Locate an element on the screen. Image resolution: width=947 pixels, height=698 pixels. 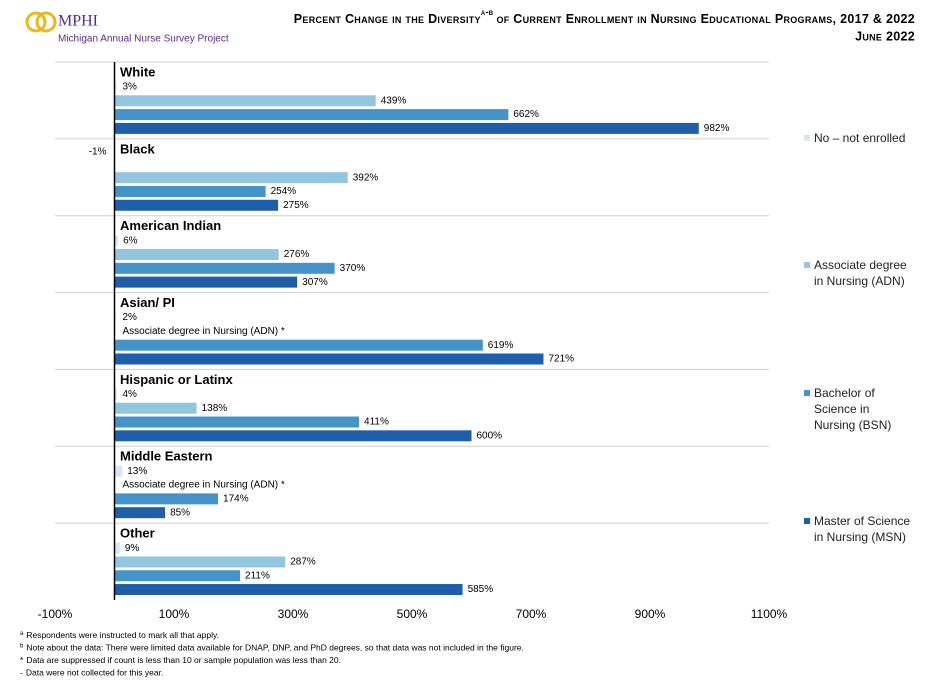
value-label: 287% is located at coordinates (303, 562).